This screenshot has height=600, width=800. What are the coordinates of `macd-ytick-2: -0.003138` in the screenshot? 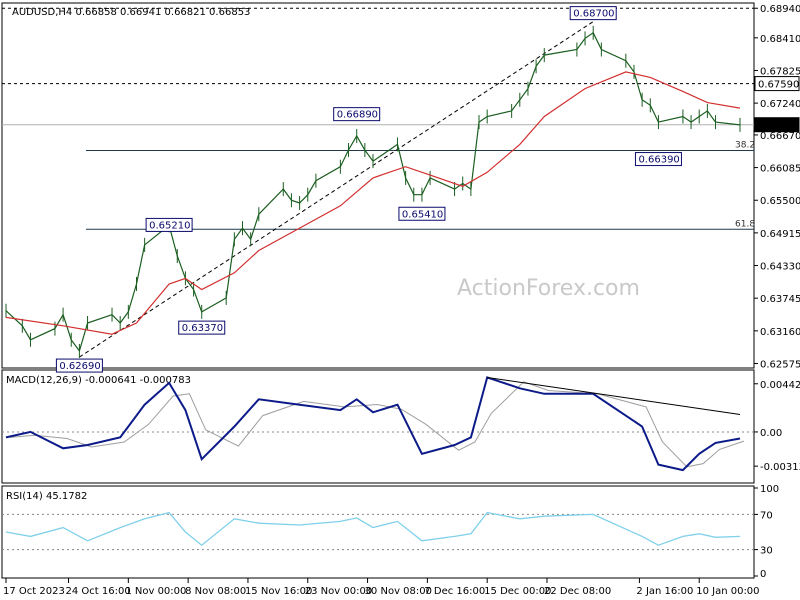 It's located at (780, 467).